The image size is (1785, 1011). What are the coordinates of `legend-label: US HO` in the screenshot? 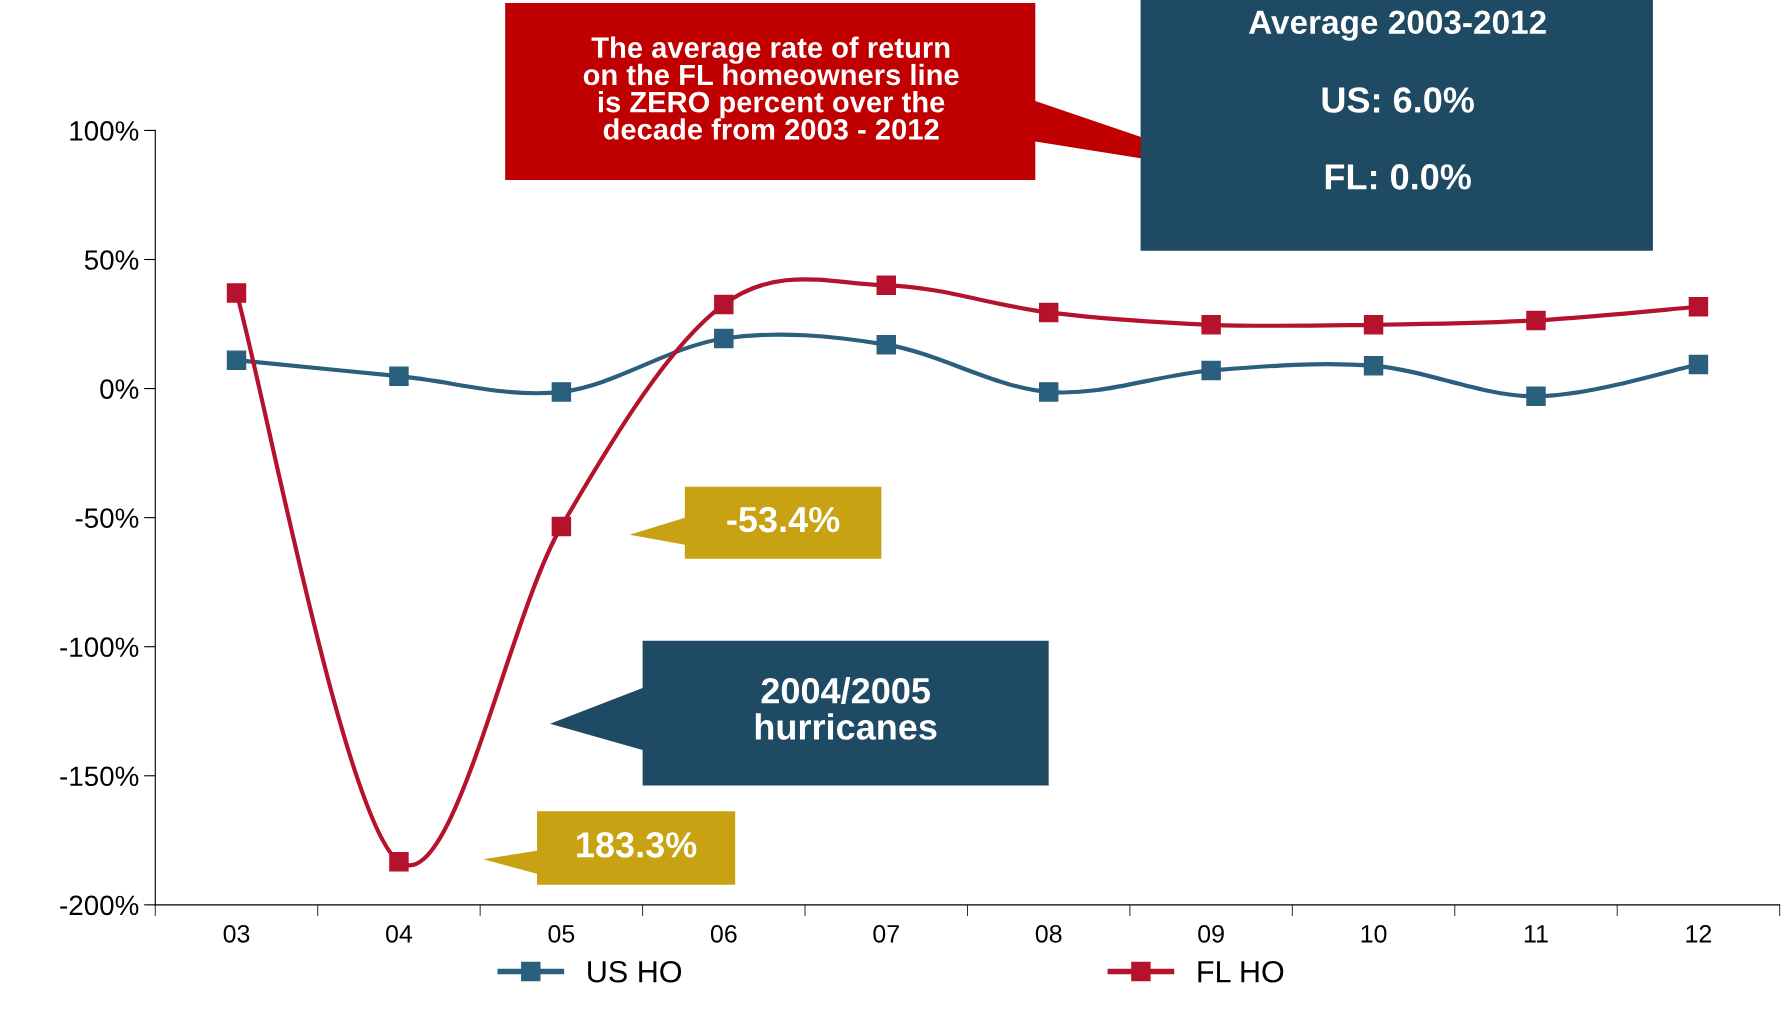 It's located at (635, 971).